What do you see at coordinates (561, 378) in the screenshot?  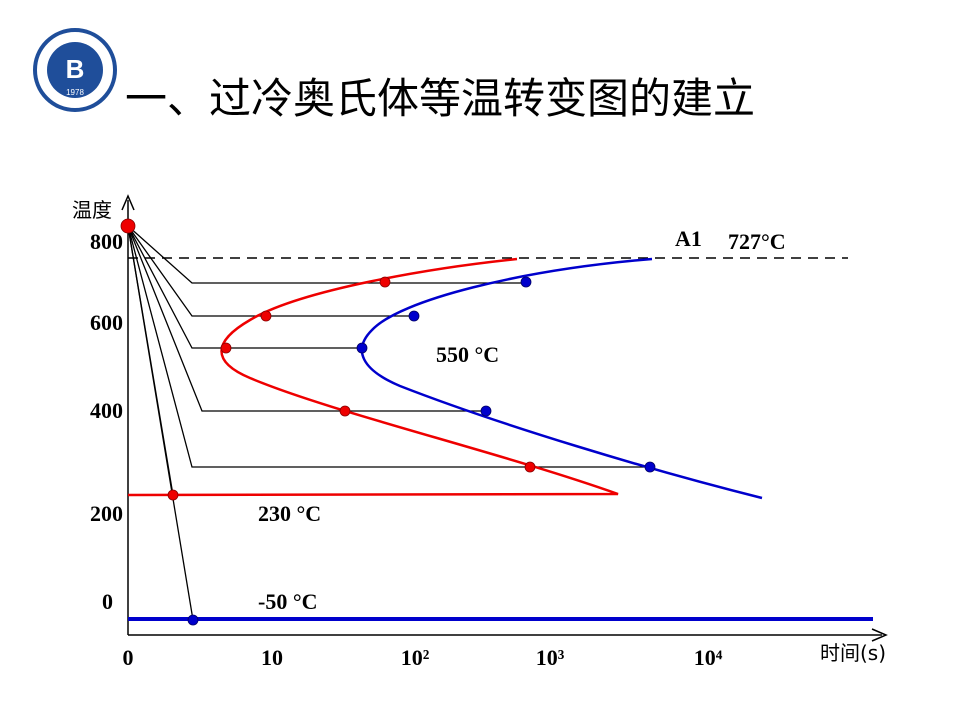 I see `finish-curve` at bounding box center [561, 378].